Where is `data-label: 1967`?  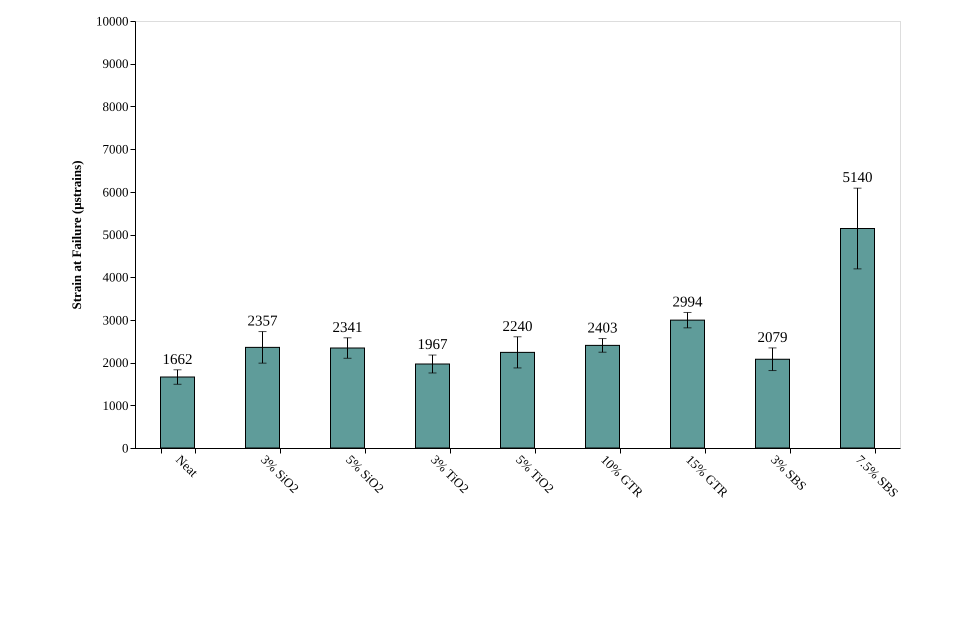 data-label: 1967 is located at coordinates (433, 345).